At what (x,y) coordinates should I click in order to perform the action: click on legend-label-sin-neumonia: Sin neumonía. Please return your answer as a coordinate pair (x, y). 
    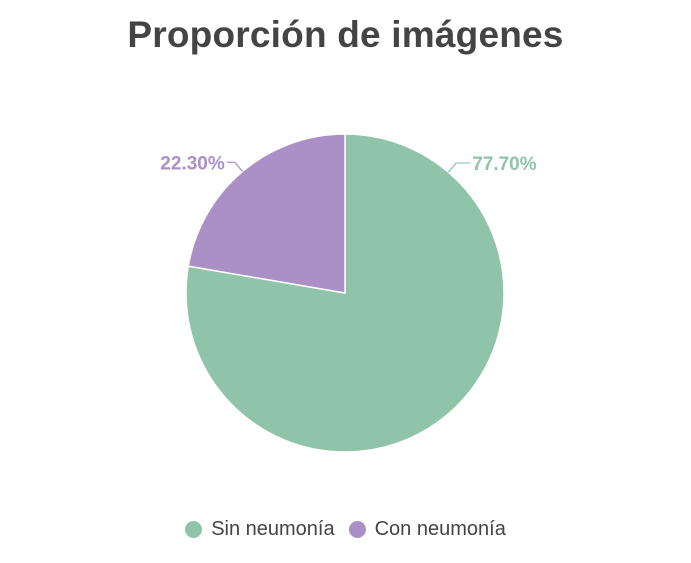
    Looking at the image, I should click on (273, 529).